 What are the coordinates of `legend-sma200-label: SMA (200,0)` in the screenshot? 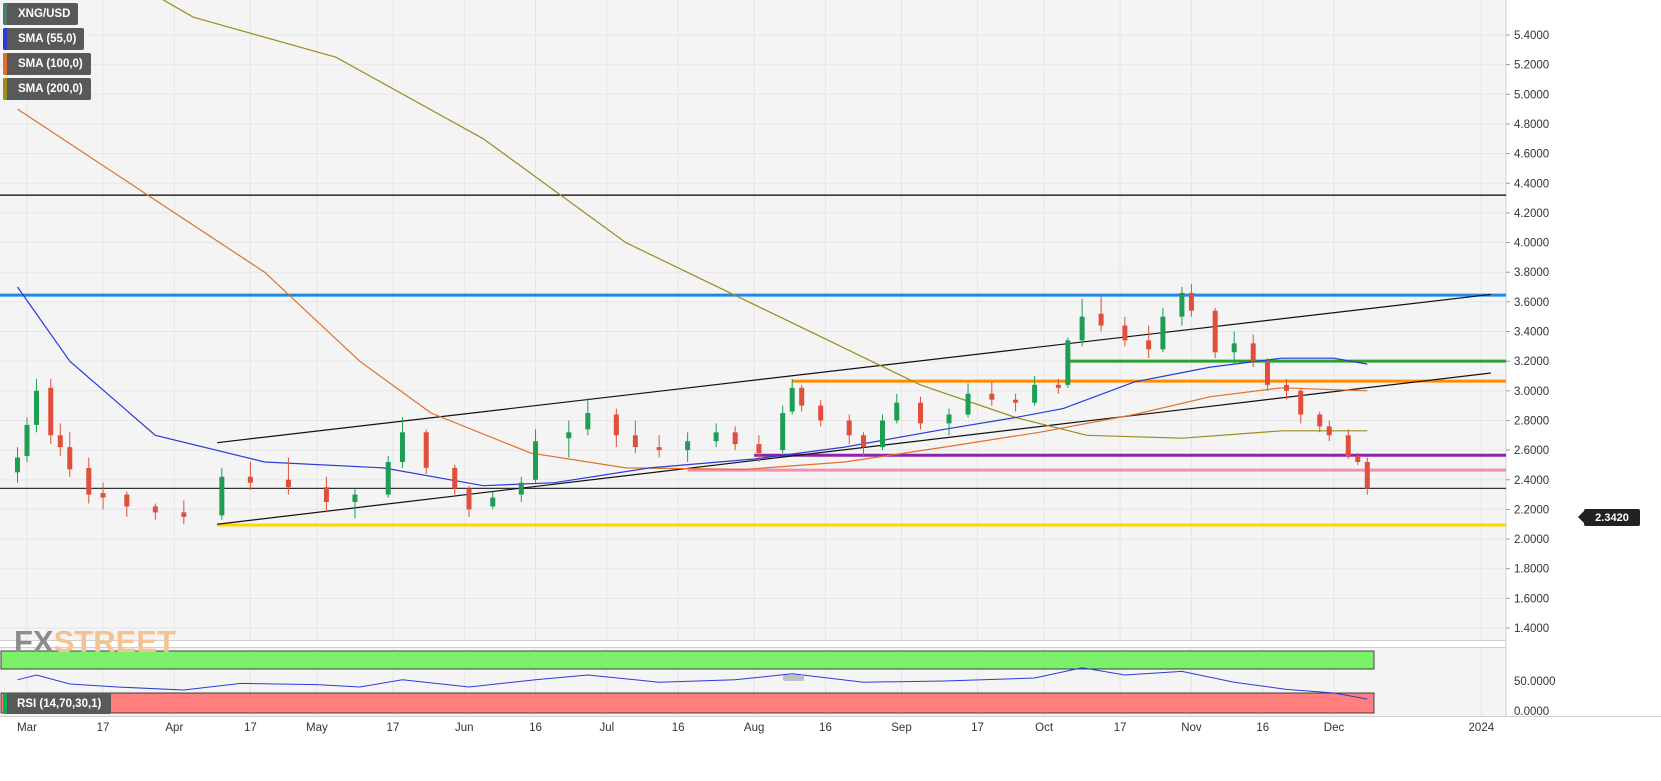 It's located at (50, 89).